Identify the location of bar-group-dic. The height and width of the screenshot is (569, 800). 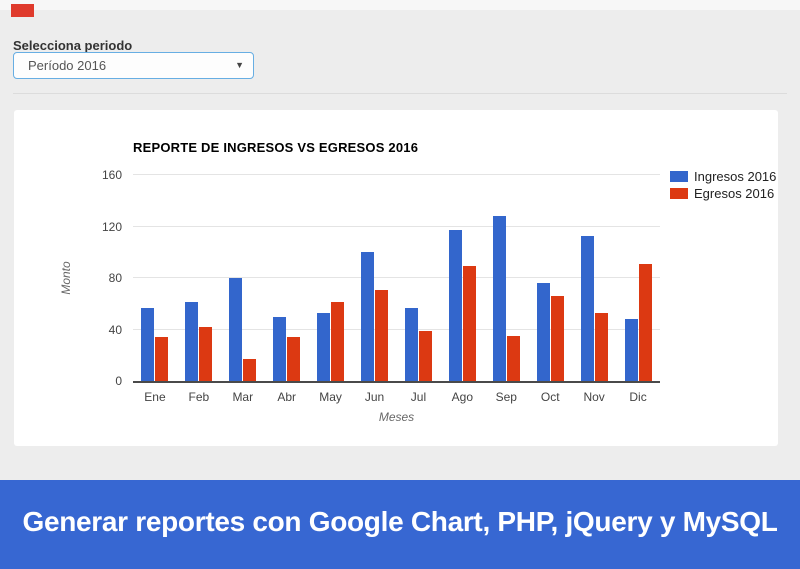
(638, 278).